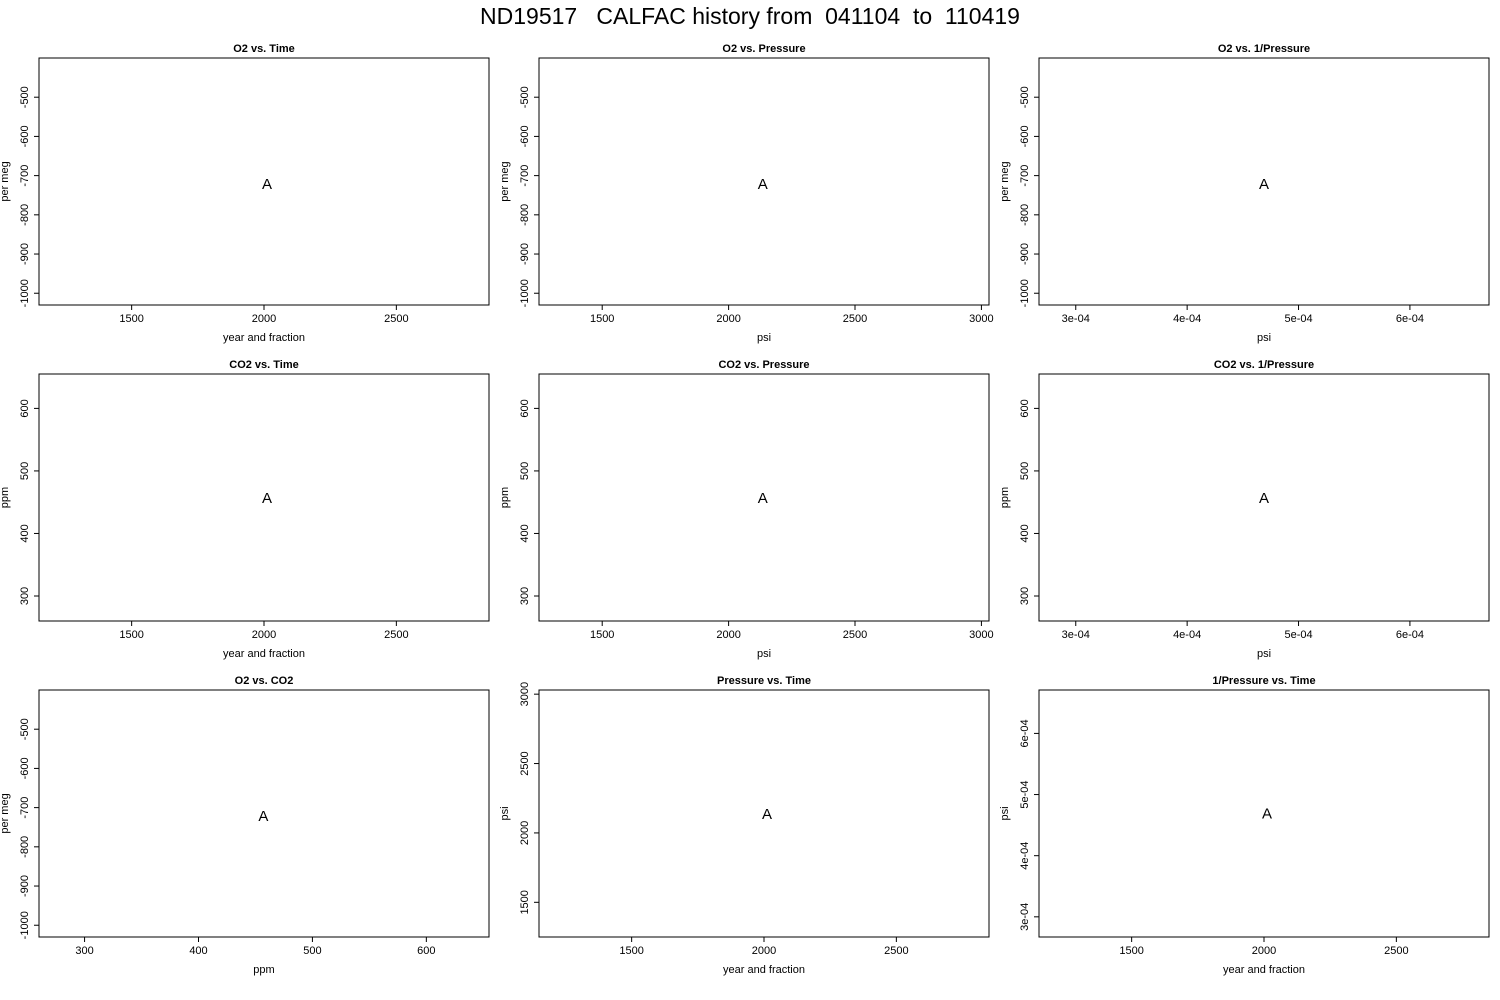 This screenshot has width=1500, height=1000. What do you see at coordinates (1076, 319) in the screenshot?
I see `chart-3-x-tick-label: 3e-04` at bounding box center [1076, 319].